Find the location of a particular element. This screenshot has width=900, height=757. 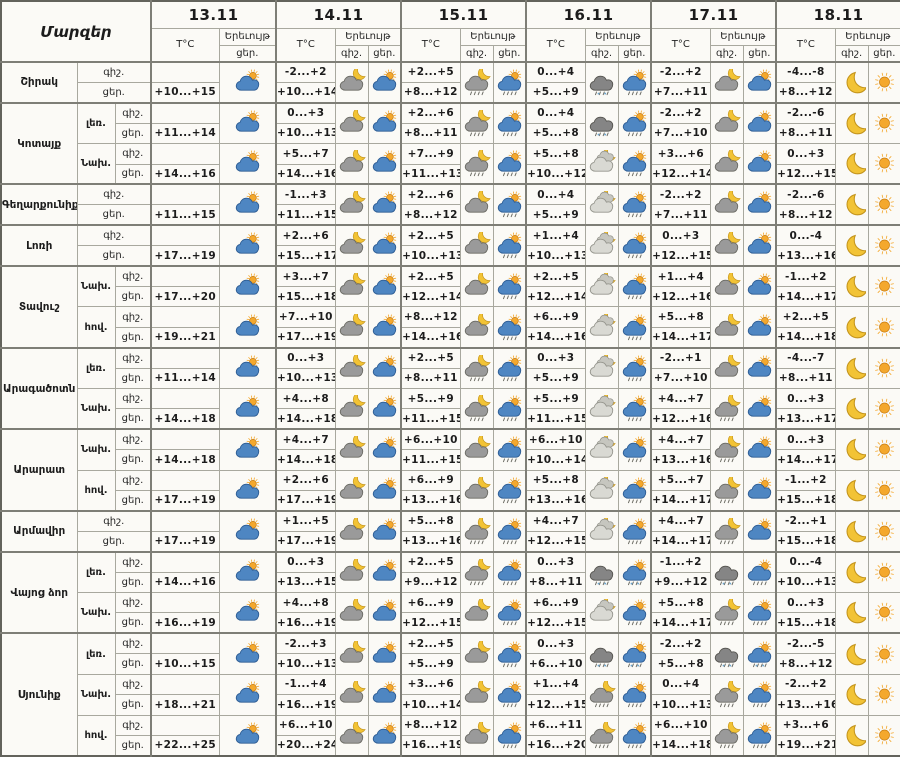

temperature-value: +11...+14 is located at coordinates (185, 133).